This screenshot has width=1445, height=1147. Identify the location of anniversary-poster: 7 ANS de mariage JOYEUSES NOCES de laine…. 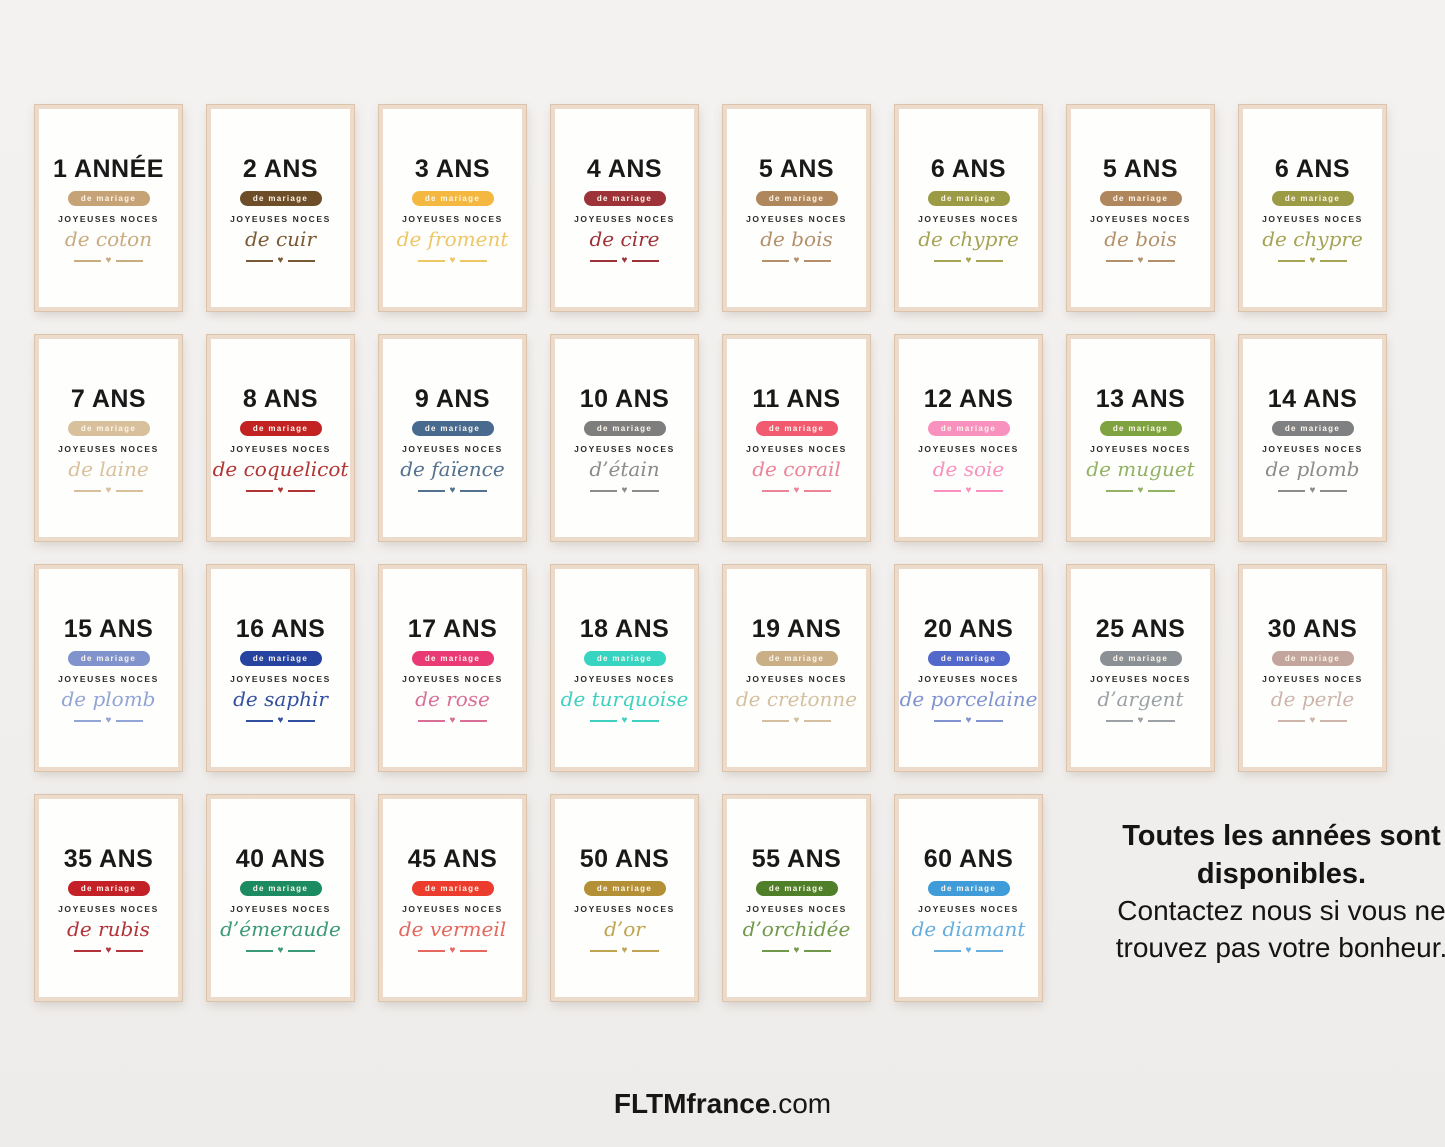
(108, 438).